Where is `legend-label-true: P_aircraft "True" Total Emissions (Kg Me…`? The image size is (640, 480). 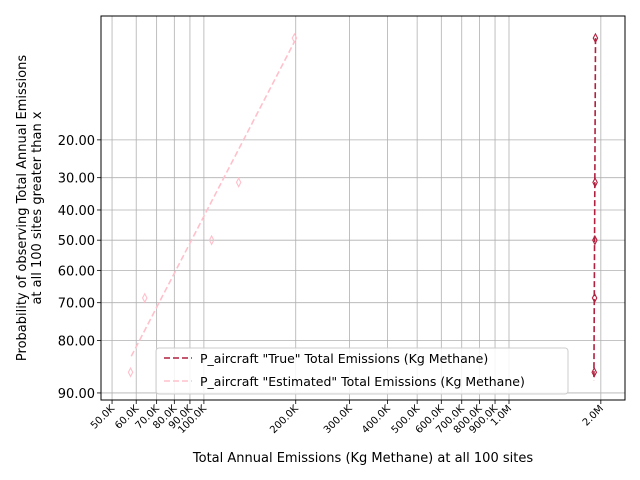
legend-label-true: P_aircraft "True" Total Emissions (Kg Me… is located at coordinates (344, 358).